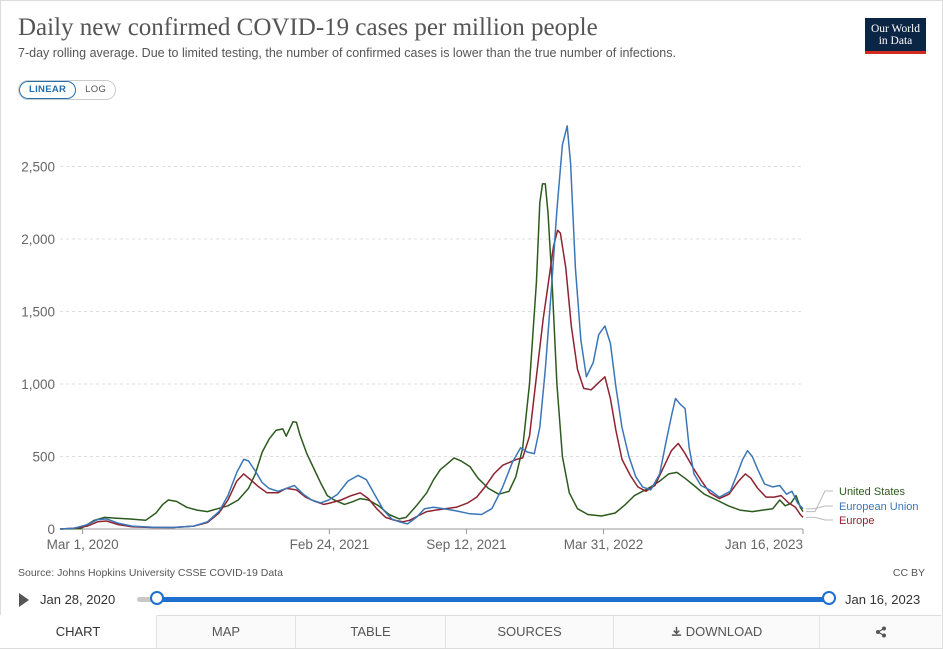 This screenshot has width=943, height=649. Describe the element at coordinates (829, 598) in the screenshot. I see `timeline-end-handle` at that location.